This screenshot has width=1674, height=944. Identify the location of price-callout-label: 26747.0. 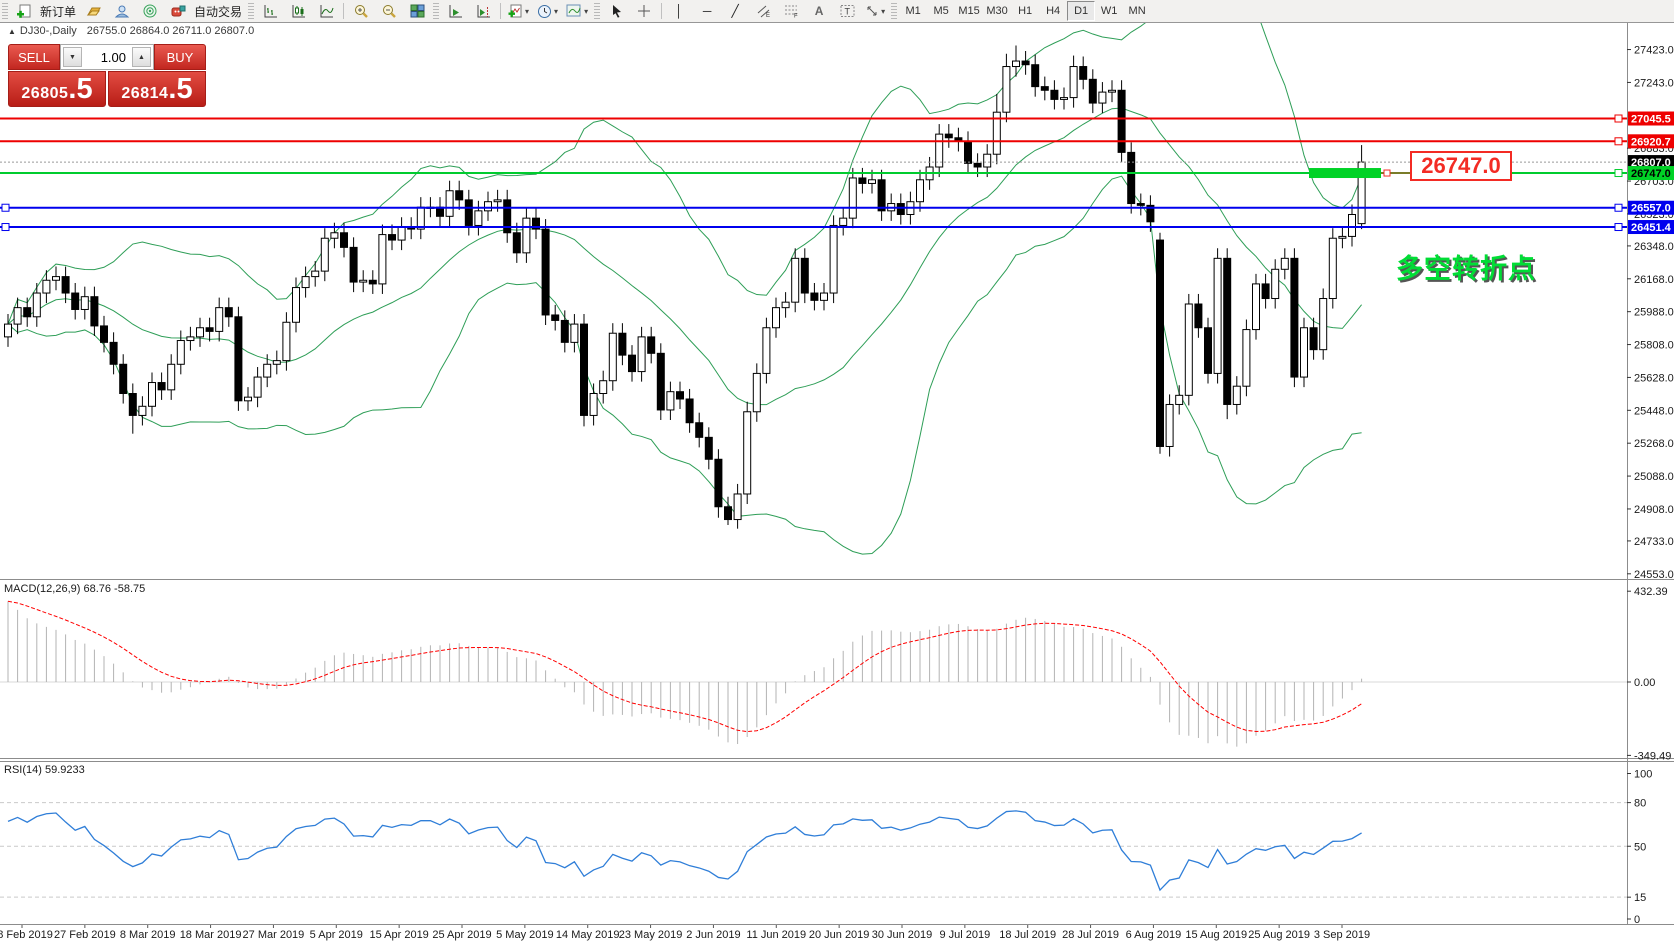
(1461, 166).